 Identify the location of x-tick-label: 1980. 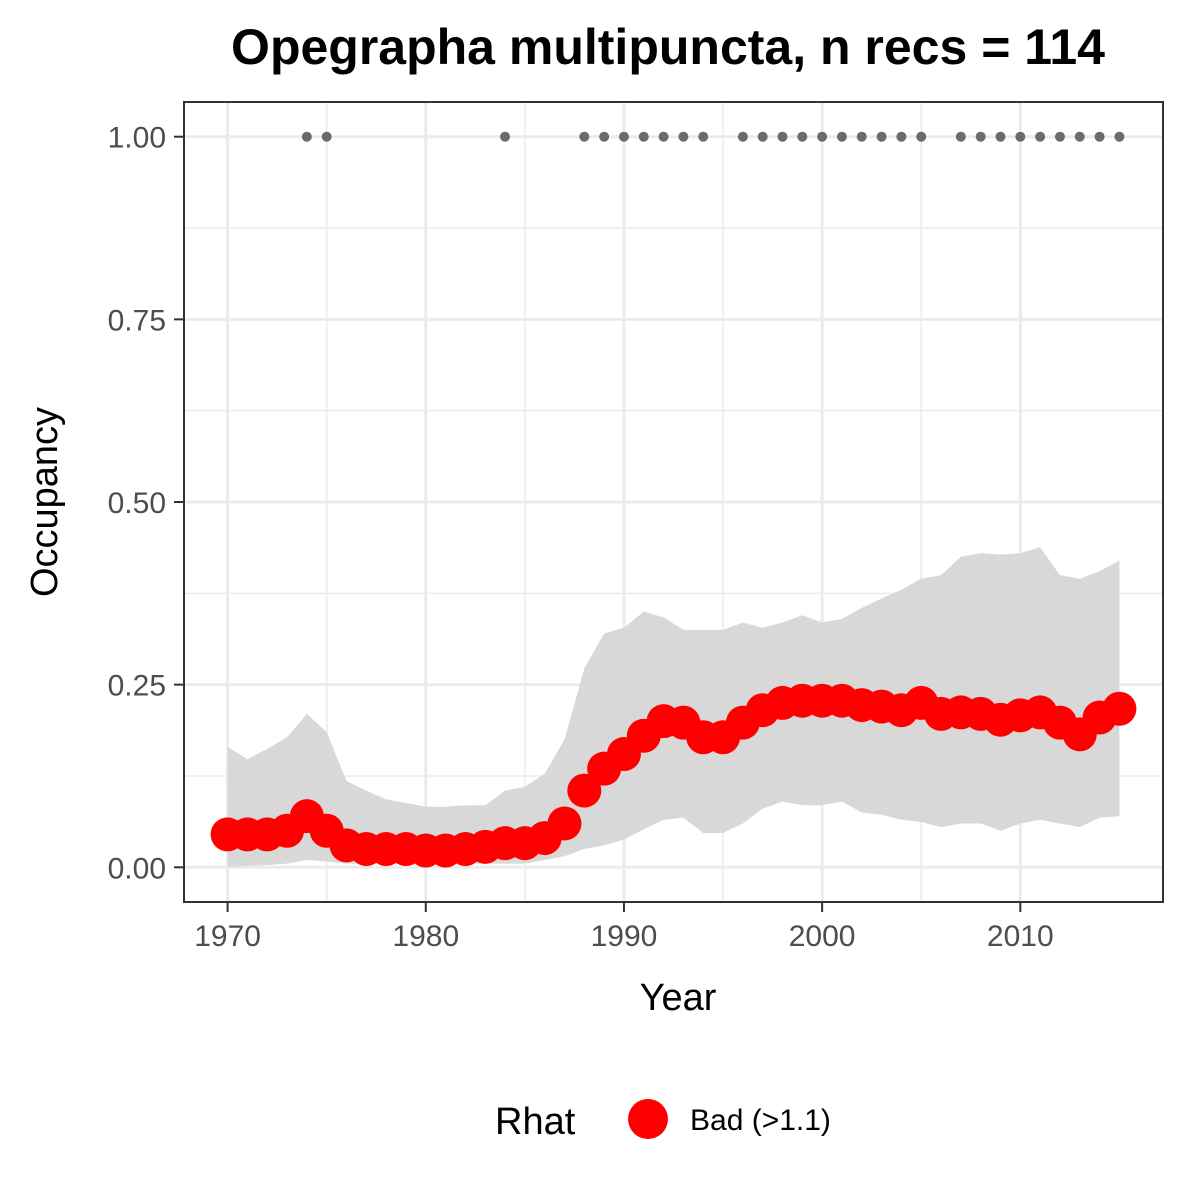
(425, 936).